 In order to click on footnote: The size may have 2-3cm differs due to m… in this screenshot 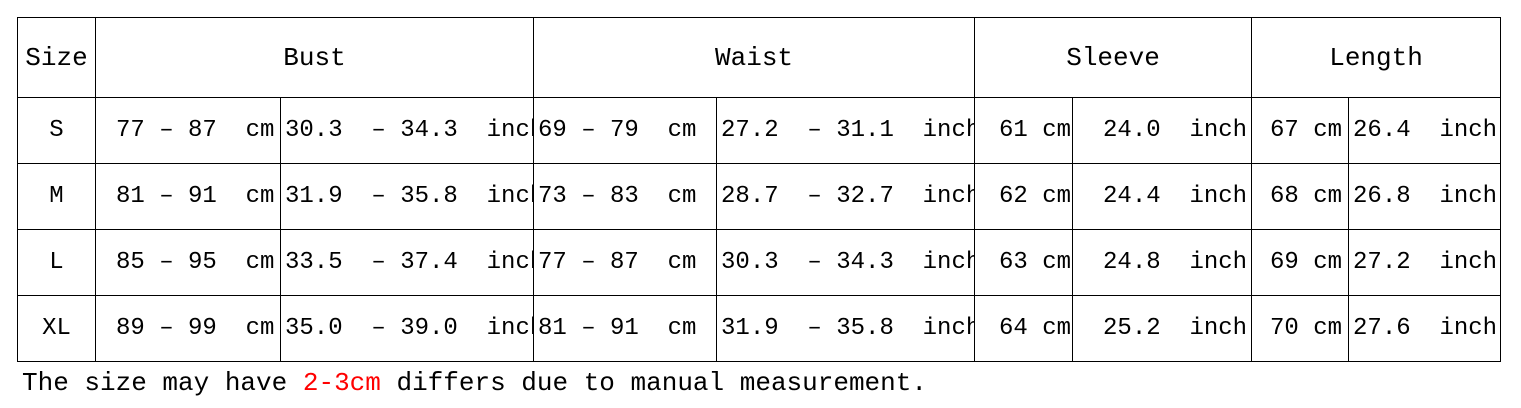, I will do `click(474, 383)`.